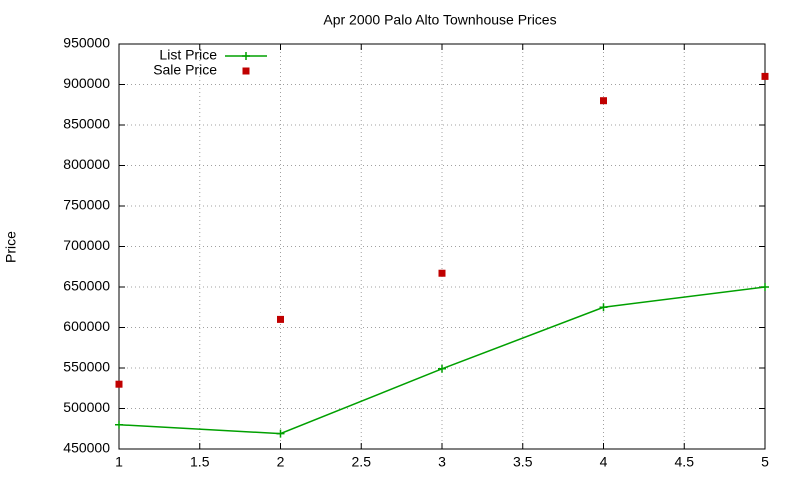 The height and width of the screenshot is (480, 800). I want to click on y-axis-label: Price, so click(11, 247).